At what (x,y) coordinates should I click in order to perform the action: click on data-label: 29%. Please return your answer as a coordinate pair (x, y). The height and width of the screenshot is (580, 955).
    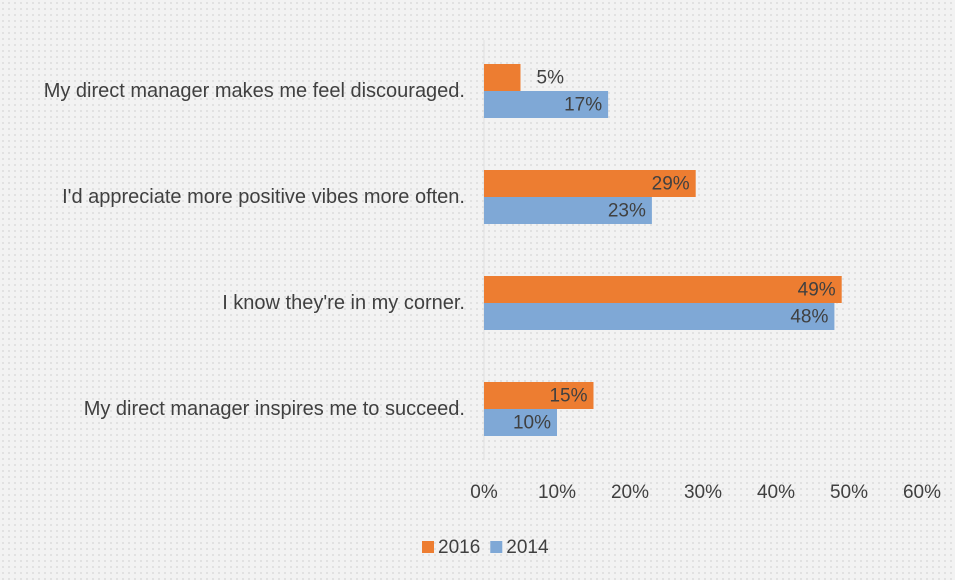
    Looking at the image, I should click on (671, 184).